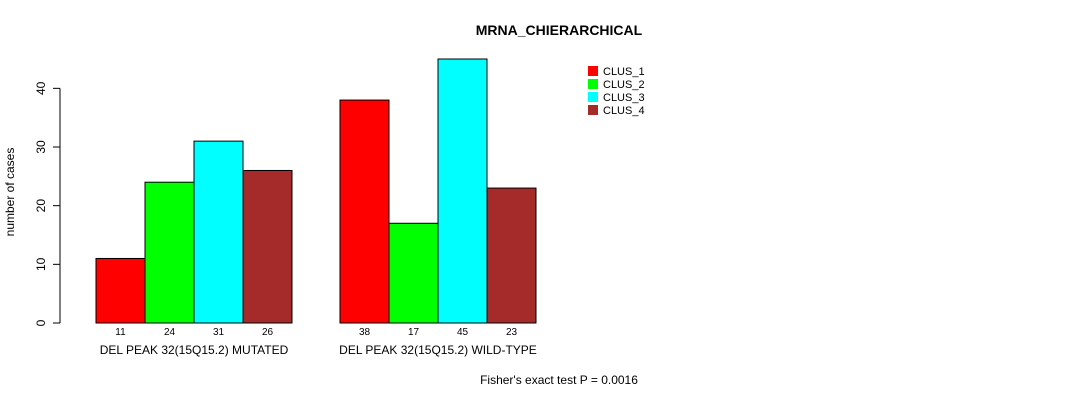 The height and width of the screenshot is (400, 1090). Describe the element at coordinates (559, 30) in the screenshot. I see `chart-title: MRNA_CHIERARCHICAL` at that location.